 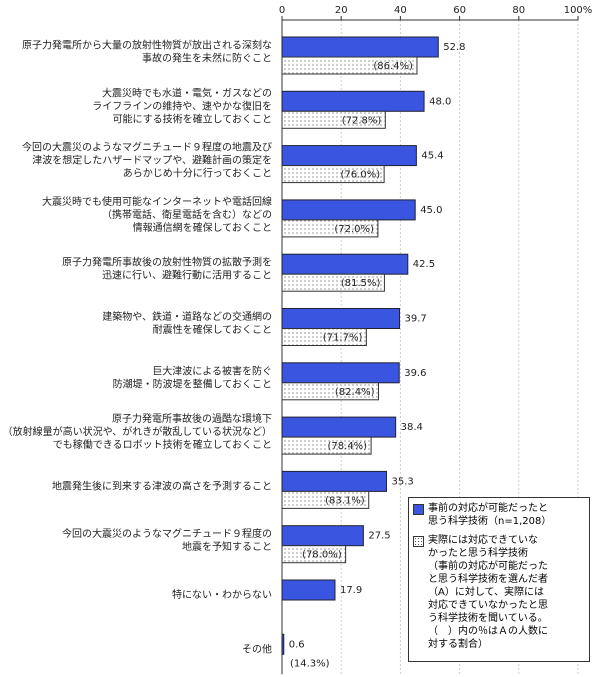 I want to click on value-label: 52.8, so click(x=454, y=47).